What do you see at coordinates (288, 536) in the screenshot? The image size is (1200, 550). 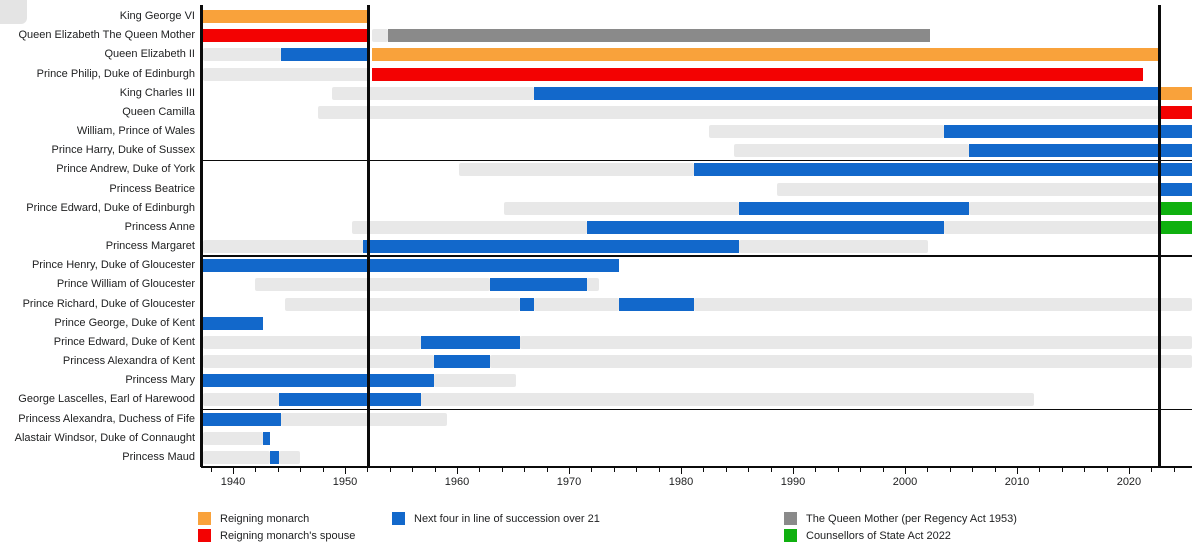 I see `legend-label: Reigning monarch's spouse` at bounding box center [288, 536].